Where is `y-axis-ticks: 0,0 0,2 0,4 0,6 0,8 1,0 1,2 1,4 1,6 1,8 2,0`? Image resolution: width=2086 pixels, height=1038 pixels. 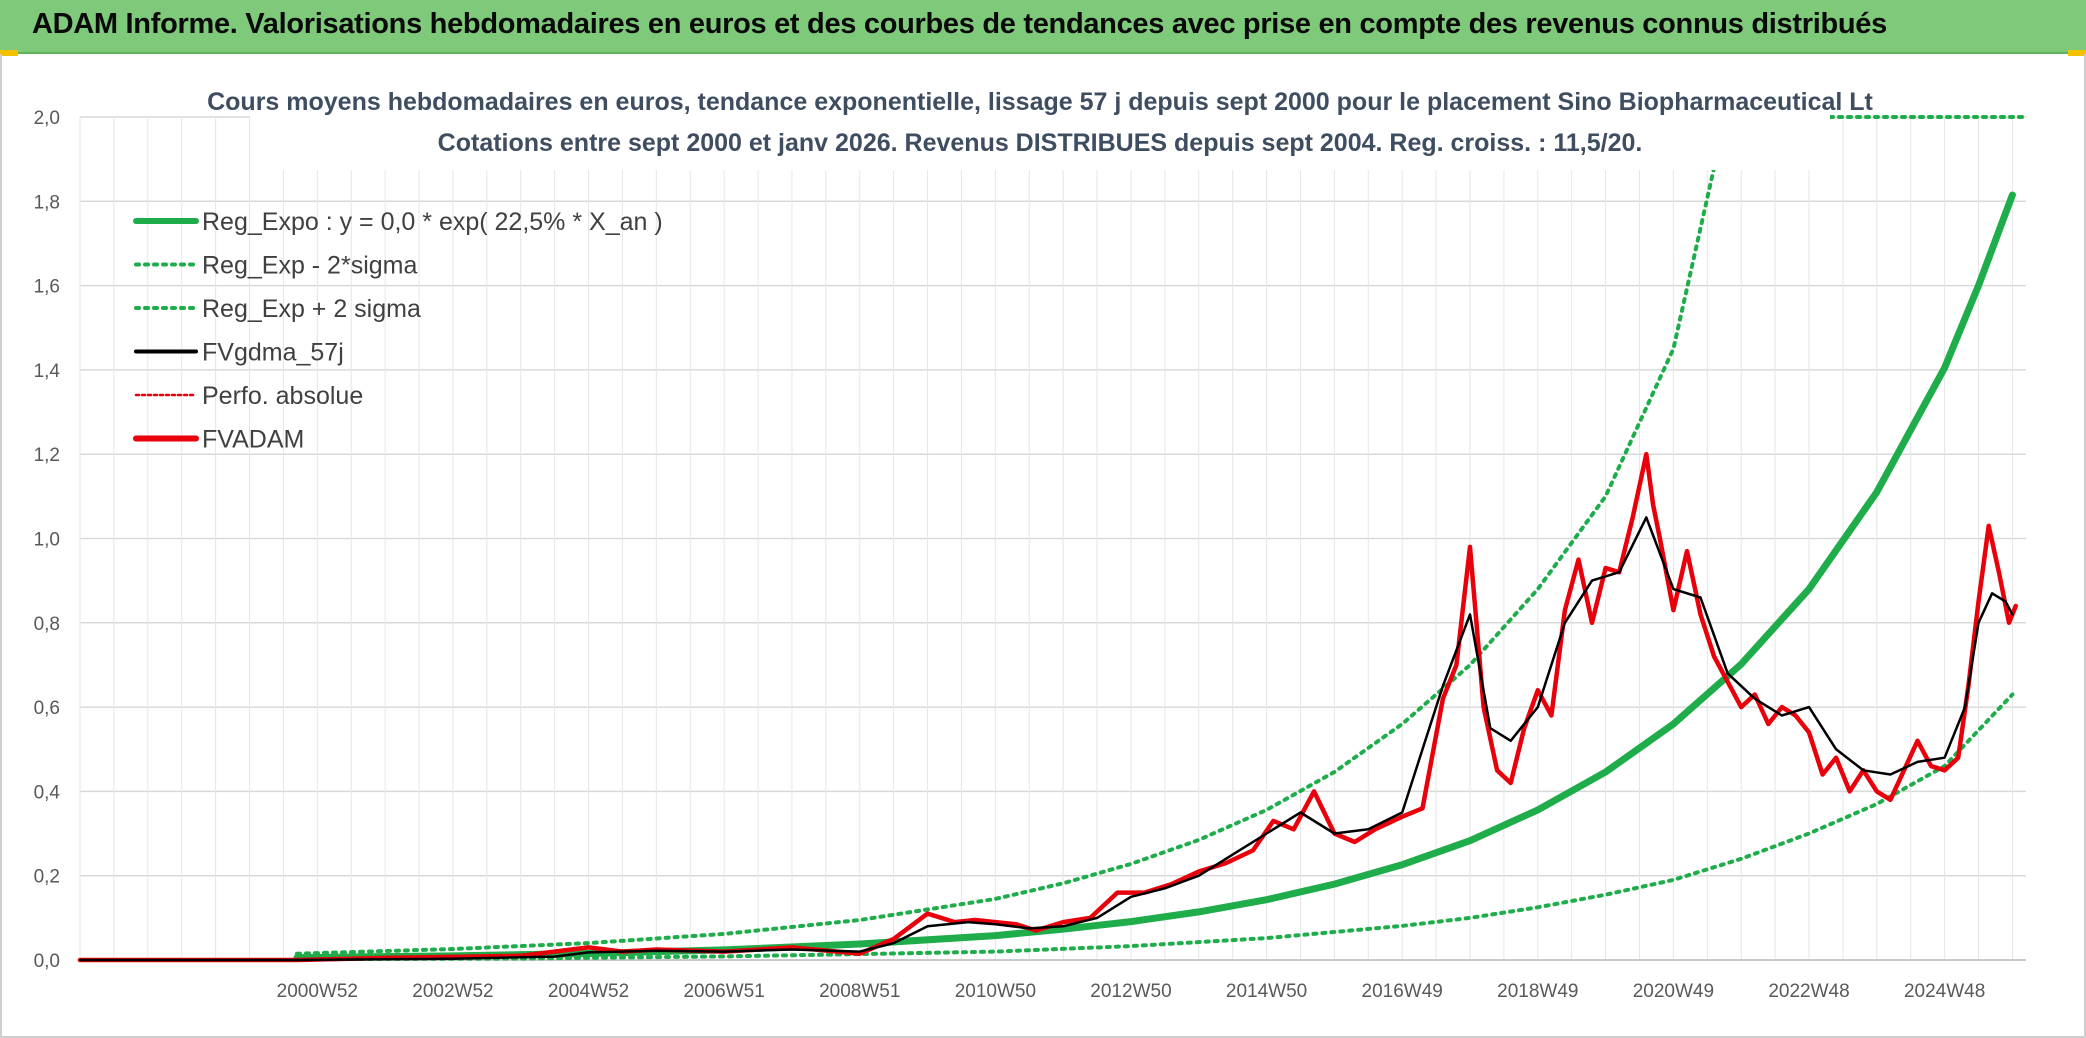
y-axis-ticks: 0,0 0,2 0,4 0,6 0,8 1,0 1,2 1,4 1,6 1,8 2,0 is located at coordinates (47, 540).